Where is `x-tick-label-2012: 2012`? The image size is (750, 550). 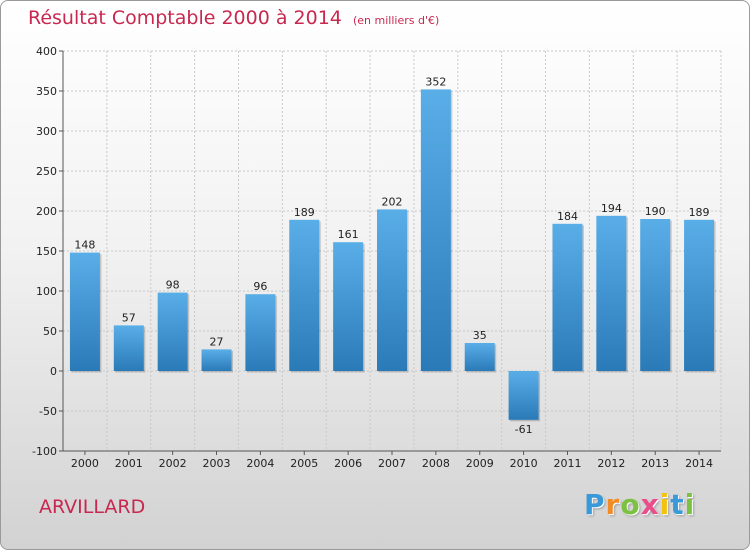 x-tick-label-2012: 2012 is located at coordinates (611, 463).